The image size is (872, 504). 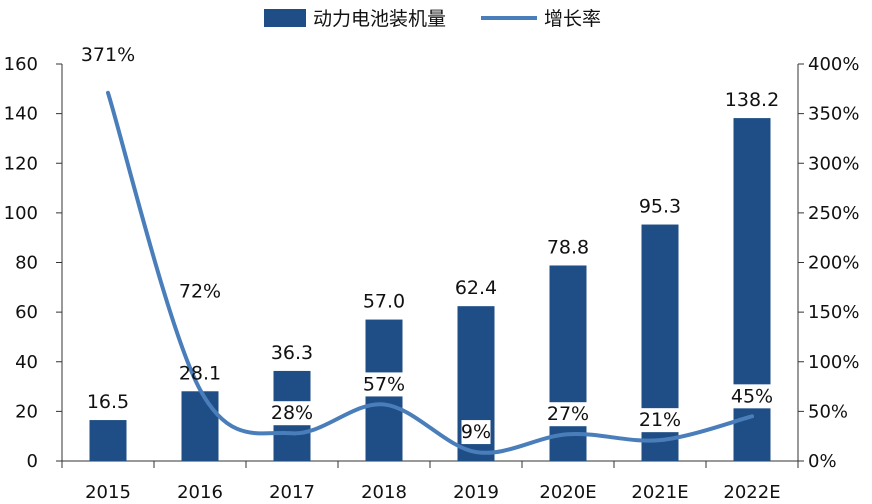 I want to click on y-right-tick-label: 150%, so click(x=833, y=312).